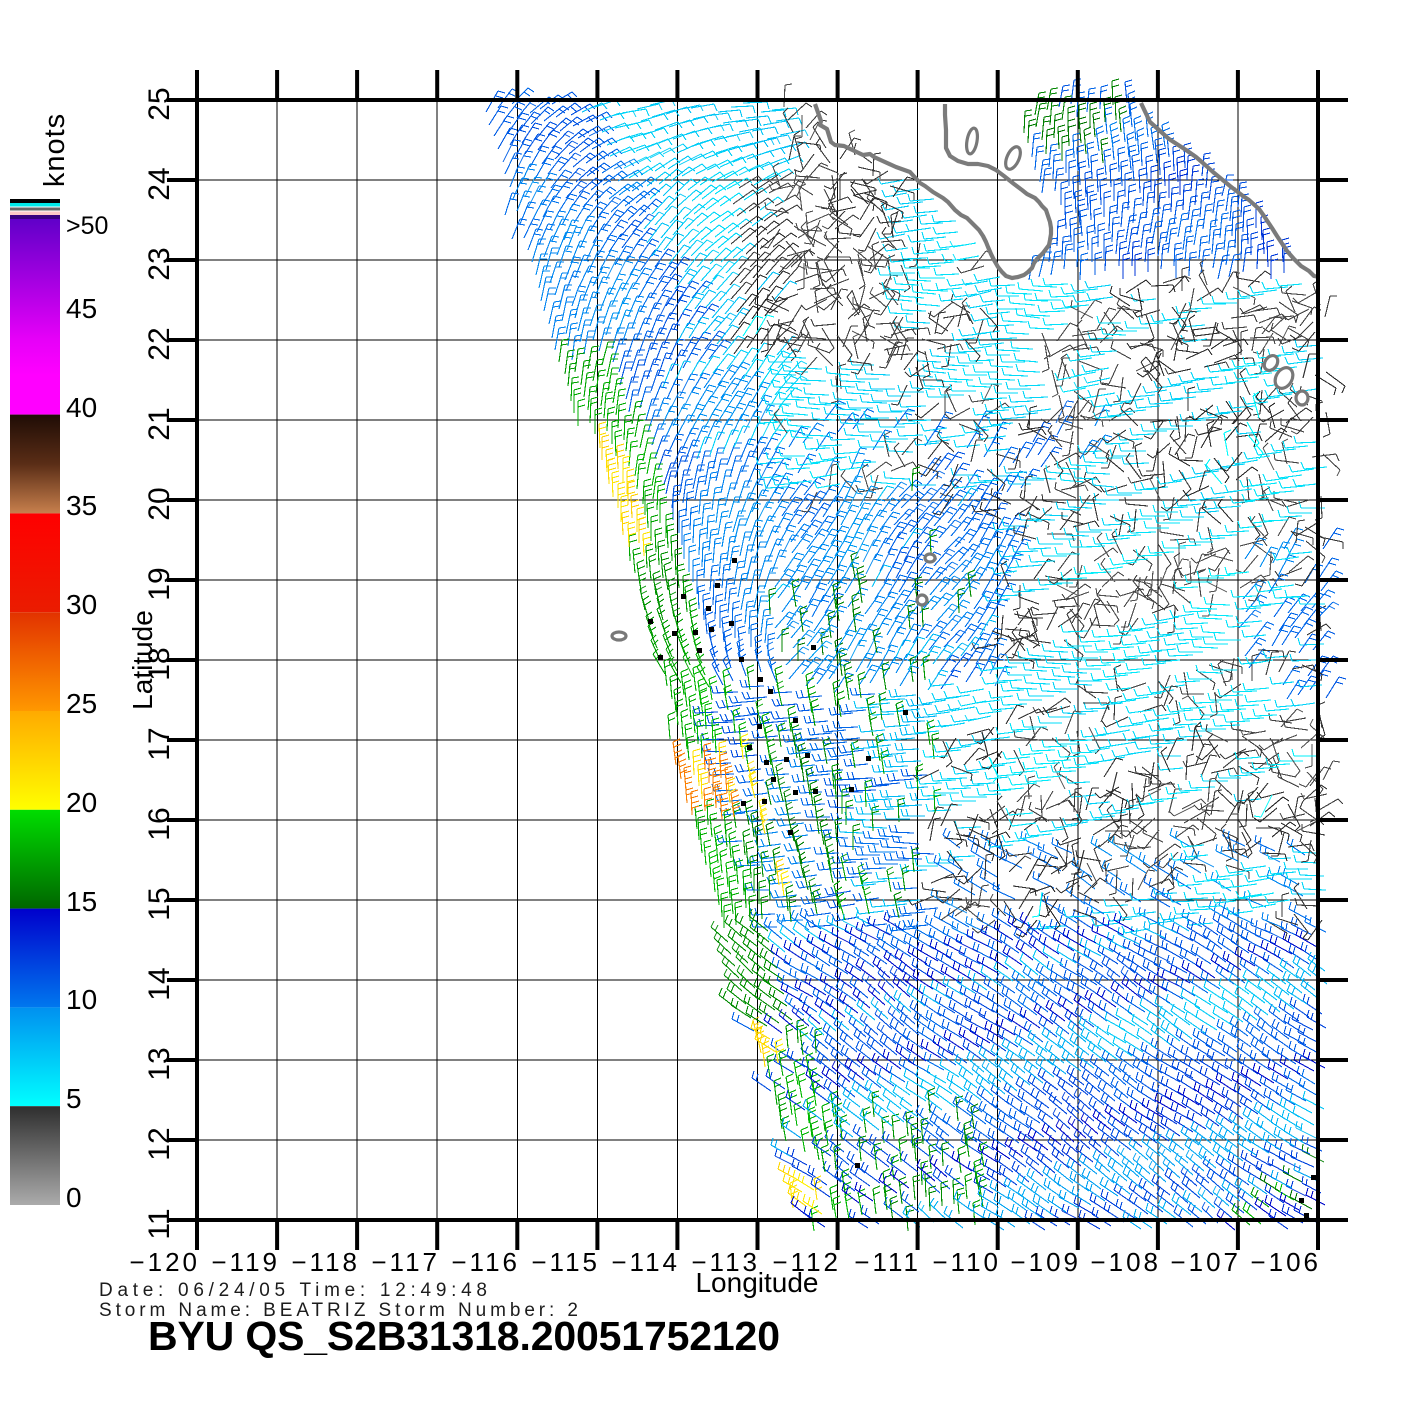 This screenshot has width=1420, height=1405. What do you see at coordinates (81, 407) in the screenshot?
I see `svg-text: 40` at bounding box center [81, 407].